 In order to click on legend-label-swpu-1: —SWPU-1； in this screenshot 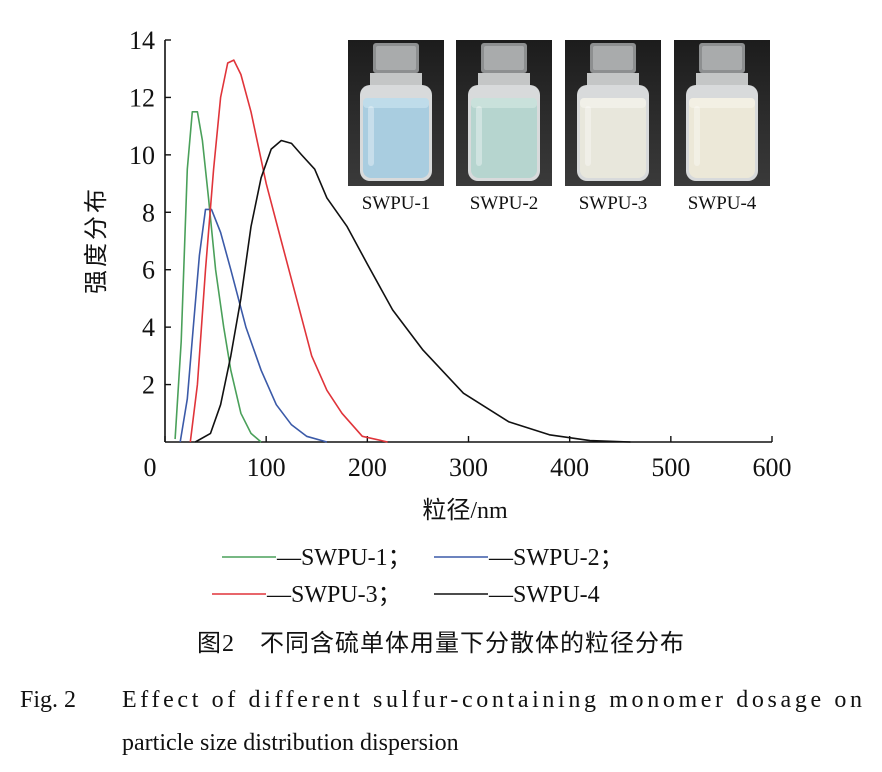, I will do `click(344, 558)`.